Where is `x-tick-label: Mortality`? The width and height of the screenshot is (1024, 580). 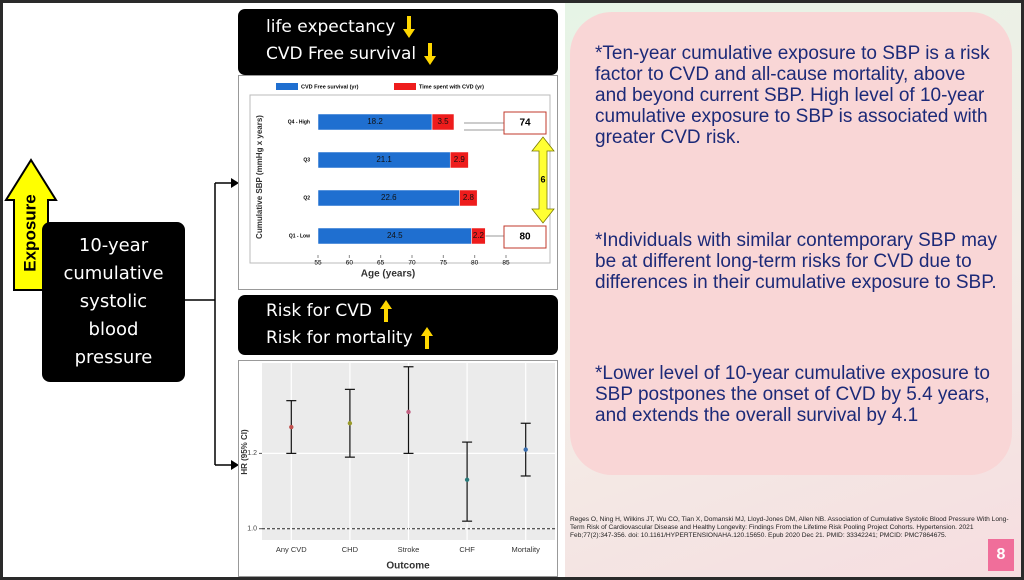 x-tick-label: Mortality is located at coordinates (526, 549).